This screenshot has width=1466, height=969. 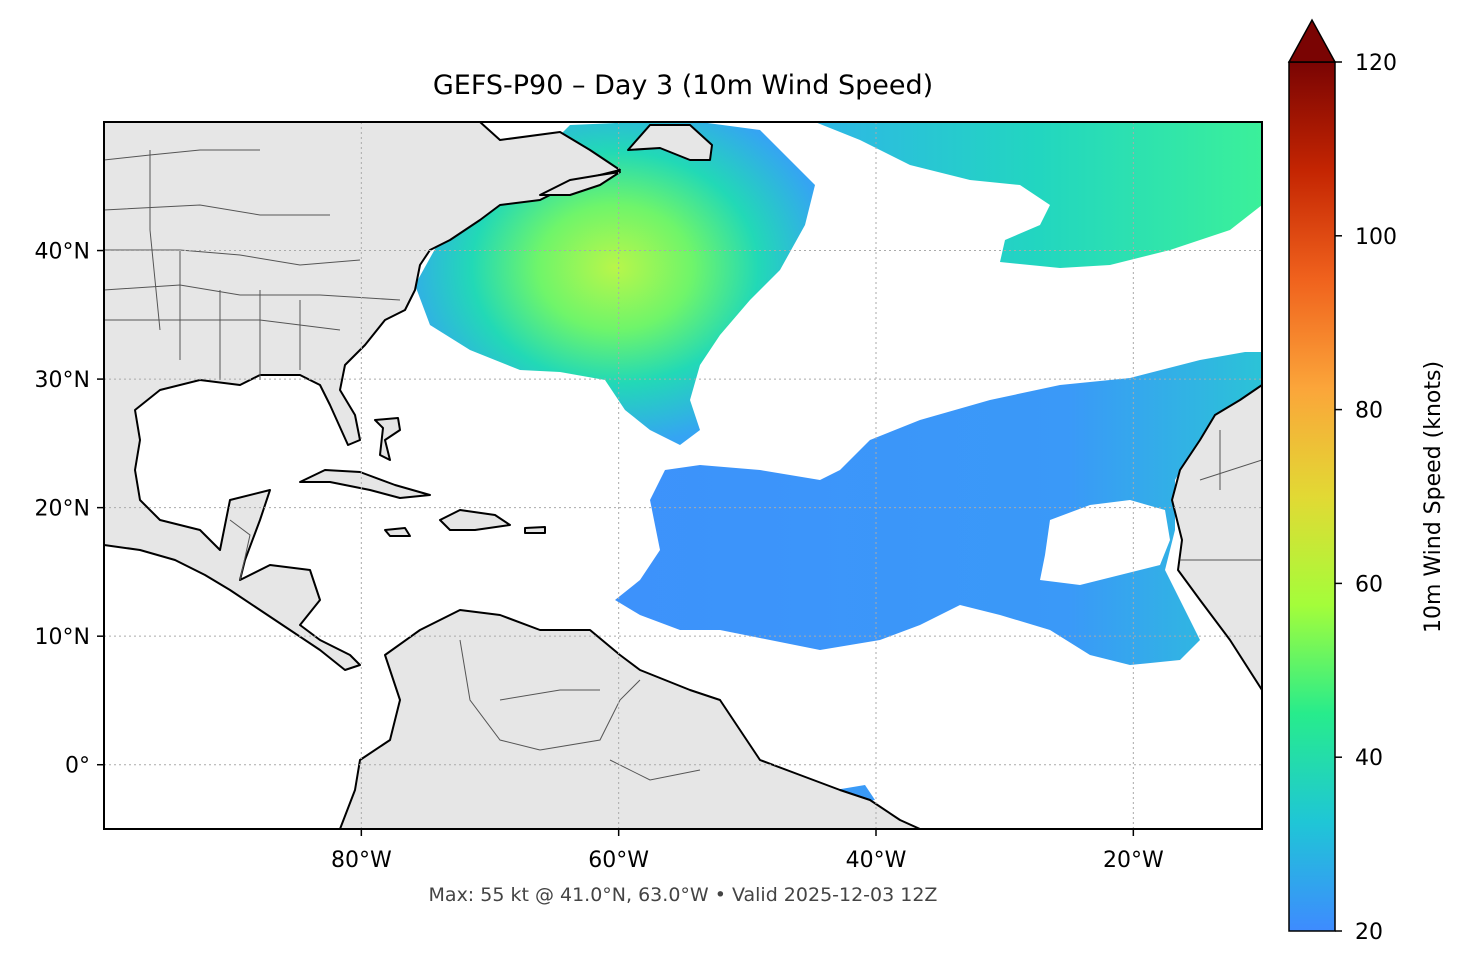 I want to click on lon-tick-label: 40°W, so click(x=876, y=860).